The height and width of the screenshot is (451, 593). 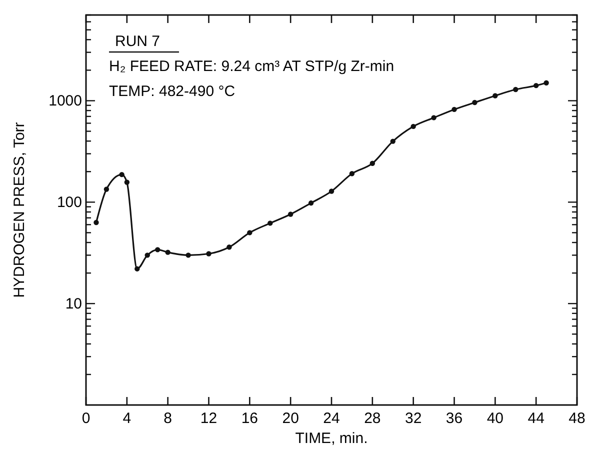 What do you see at coordinates (172, 91) in the screenshot?
I see `annotation: TEMP: 482-490 °C` at bounding box center [172, 91].